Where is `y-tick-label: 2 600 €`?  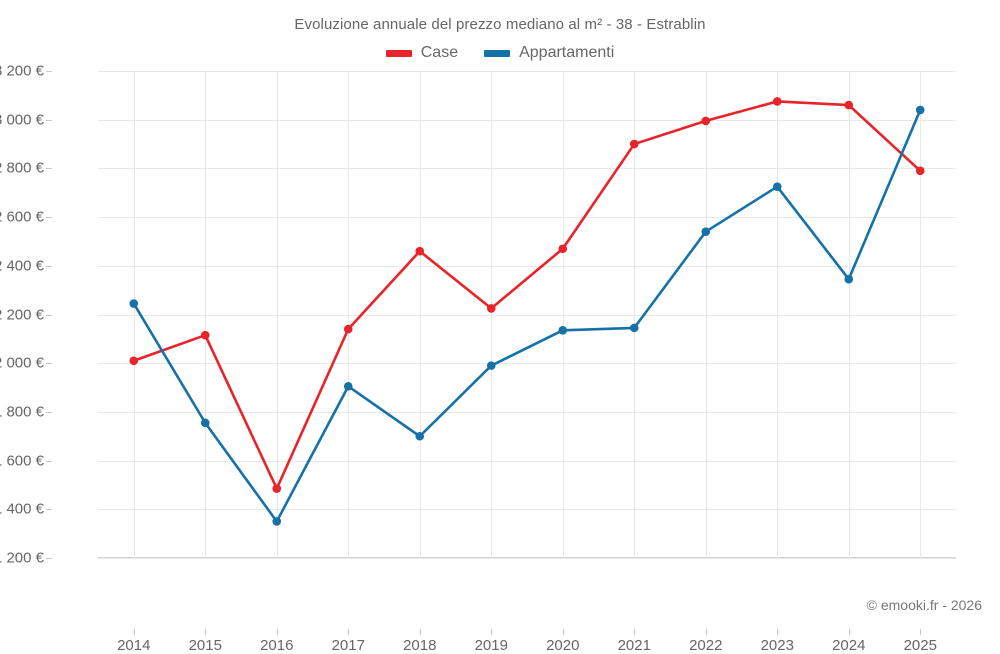 y-tick-label: 2 600 € is located at coordinates (22, 217).